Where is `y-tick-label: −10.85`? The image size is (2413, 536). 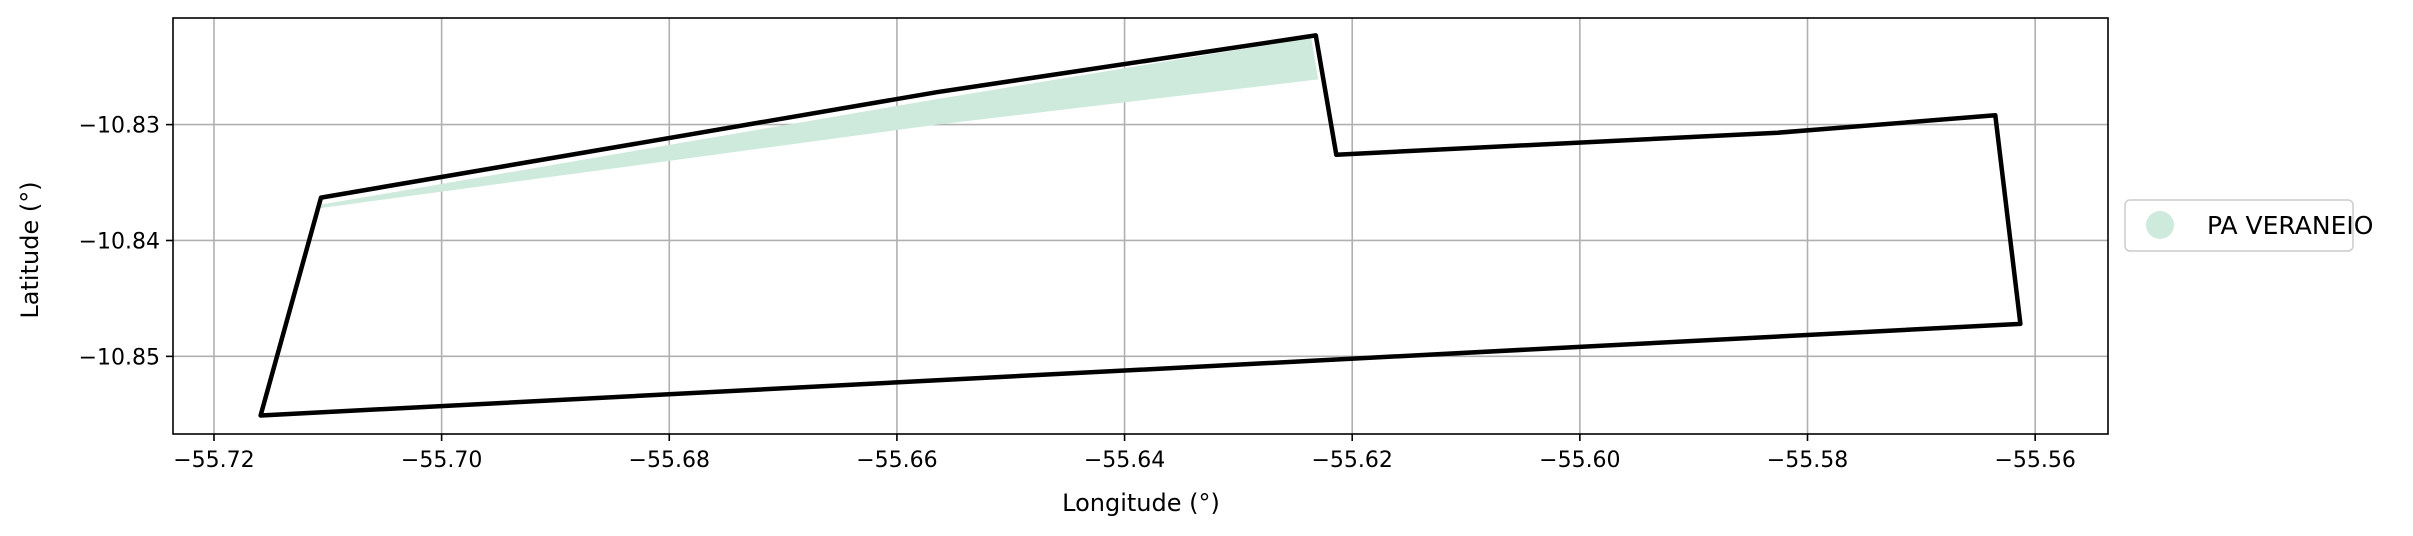
y-tick-label: −10.85 is located at coordinates (119, 357).